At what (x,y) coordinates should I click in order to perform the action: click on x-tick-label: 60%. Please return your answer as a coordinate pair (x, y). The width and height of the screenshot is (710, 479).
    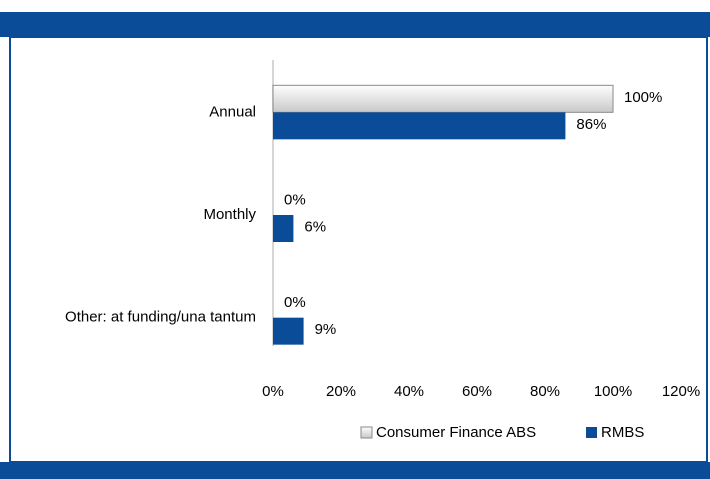
    Looking at the image, I should click on (477, 391).